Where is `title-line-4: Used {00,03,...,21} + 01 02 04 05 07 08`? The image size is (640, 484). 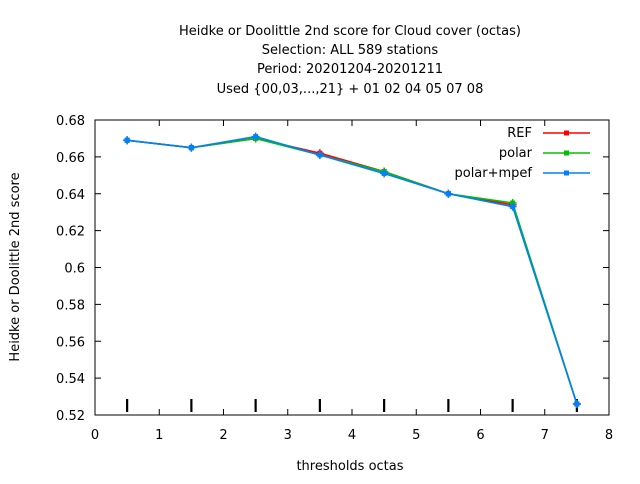
title-line-4: Used {00,03,...,21} + 01 02 04 05 07 08 is located at coordinates (350, 89).